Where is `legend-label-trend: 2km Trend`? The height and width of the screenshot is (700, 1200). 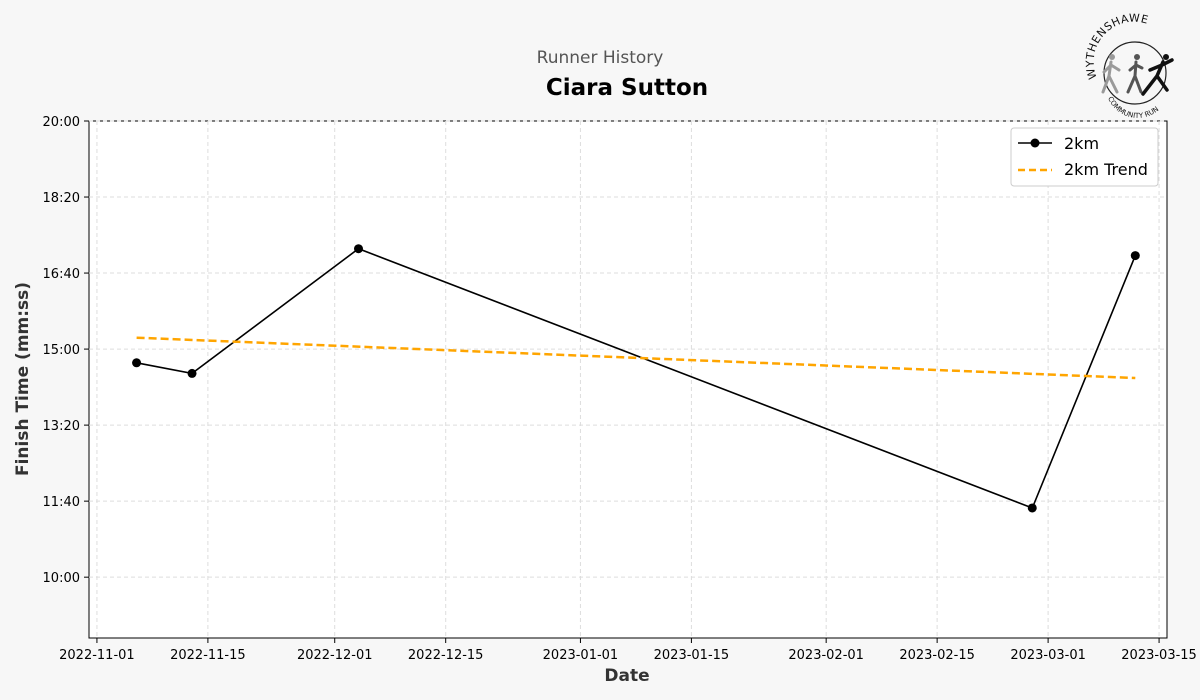
legend-label-trend: 2km Trend is located at coordinates (1106, 169).